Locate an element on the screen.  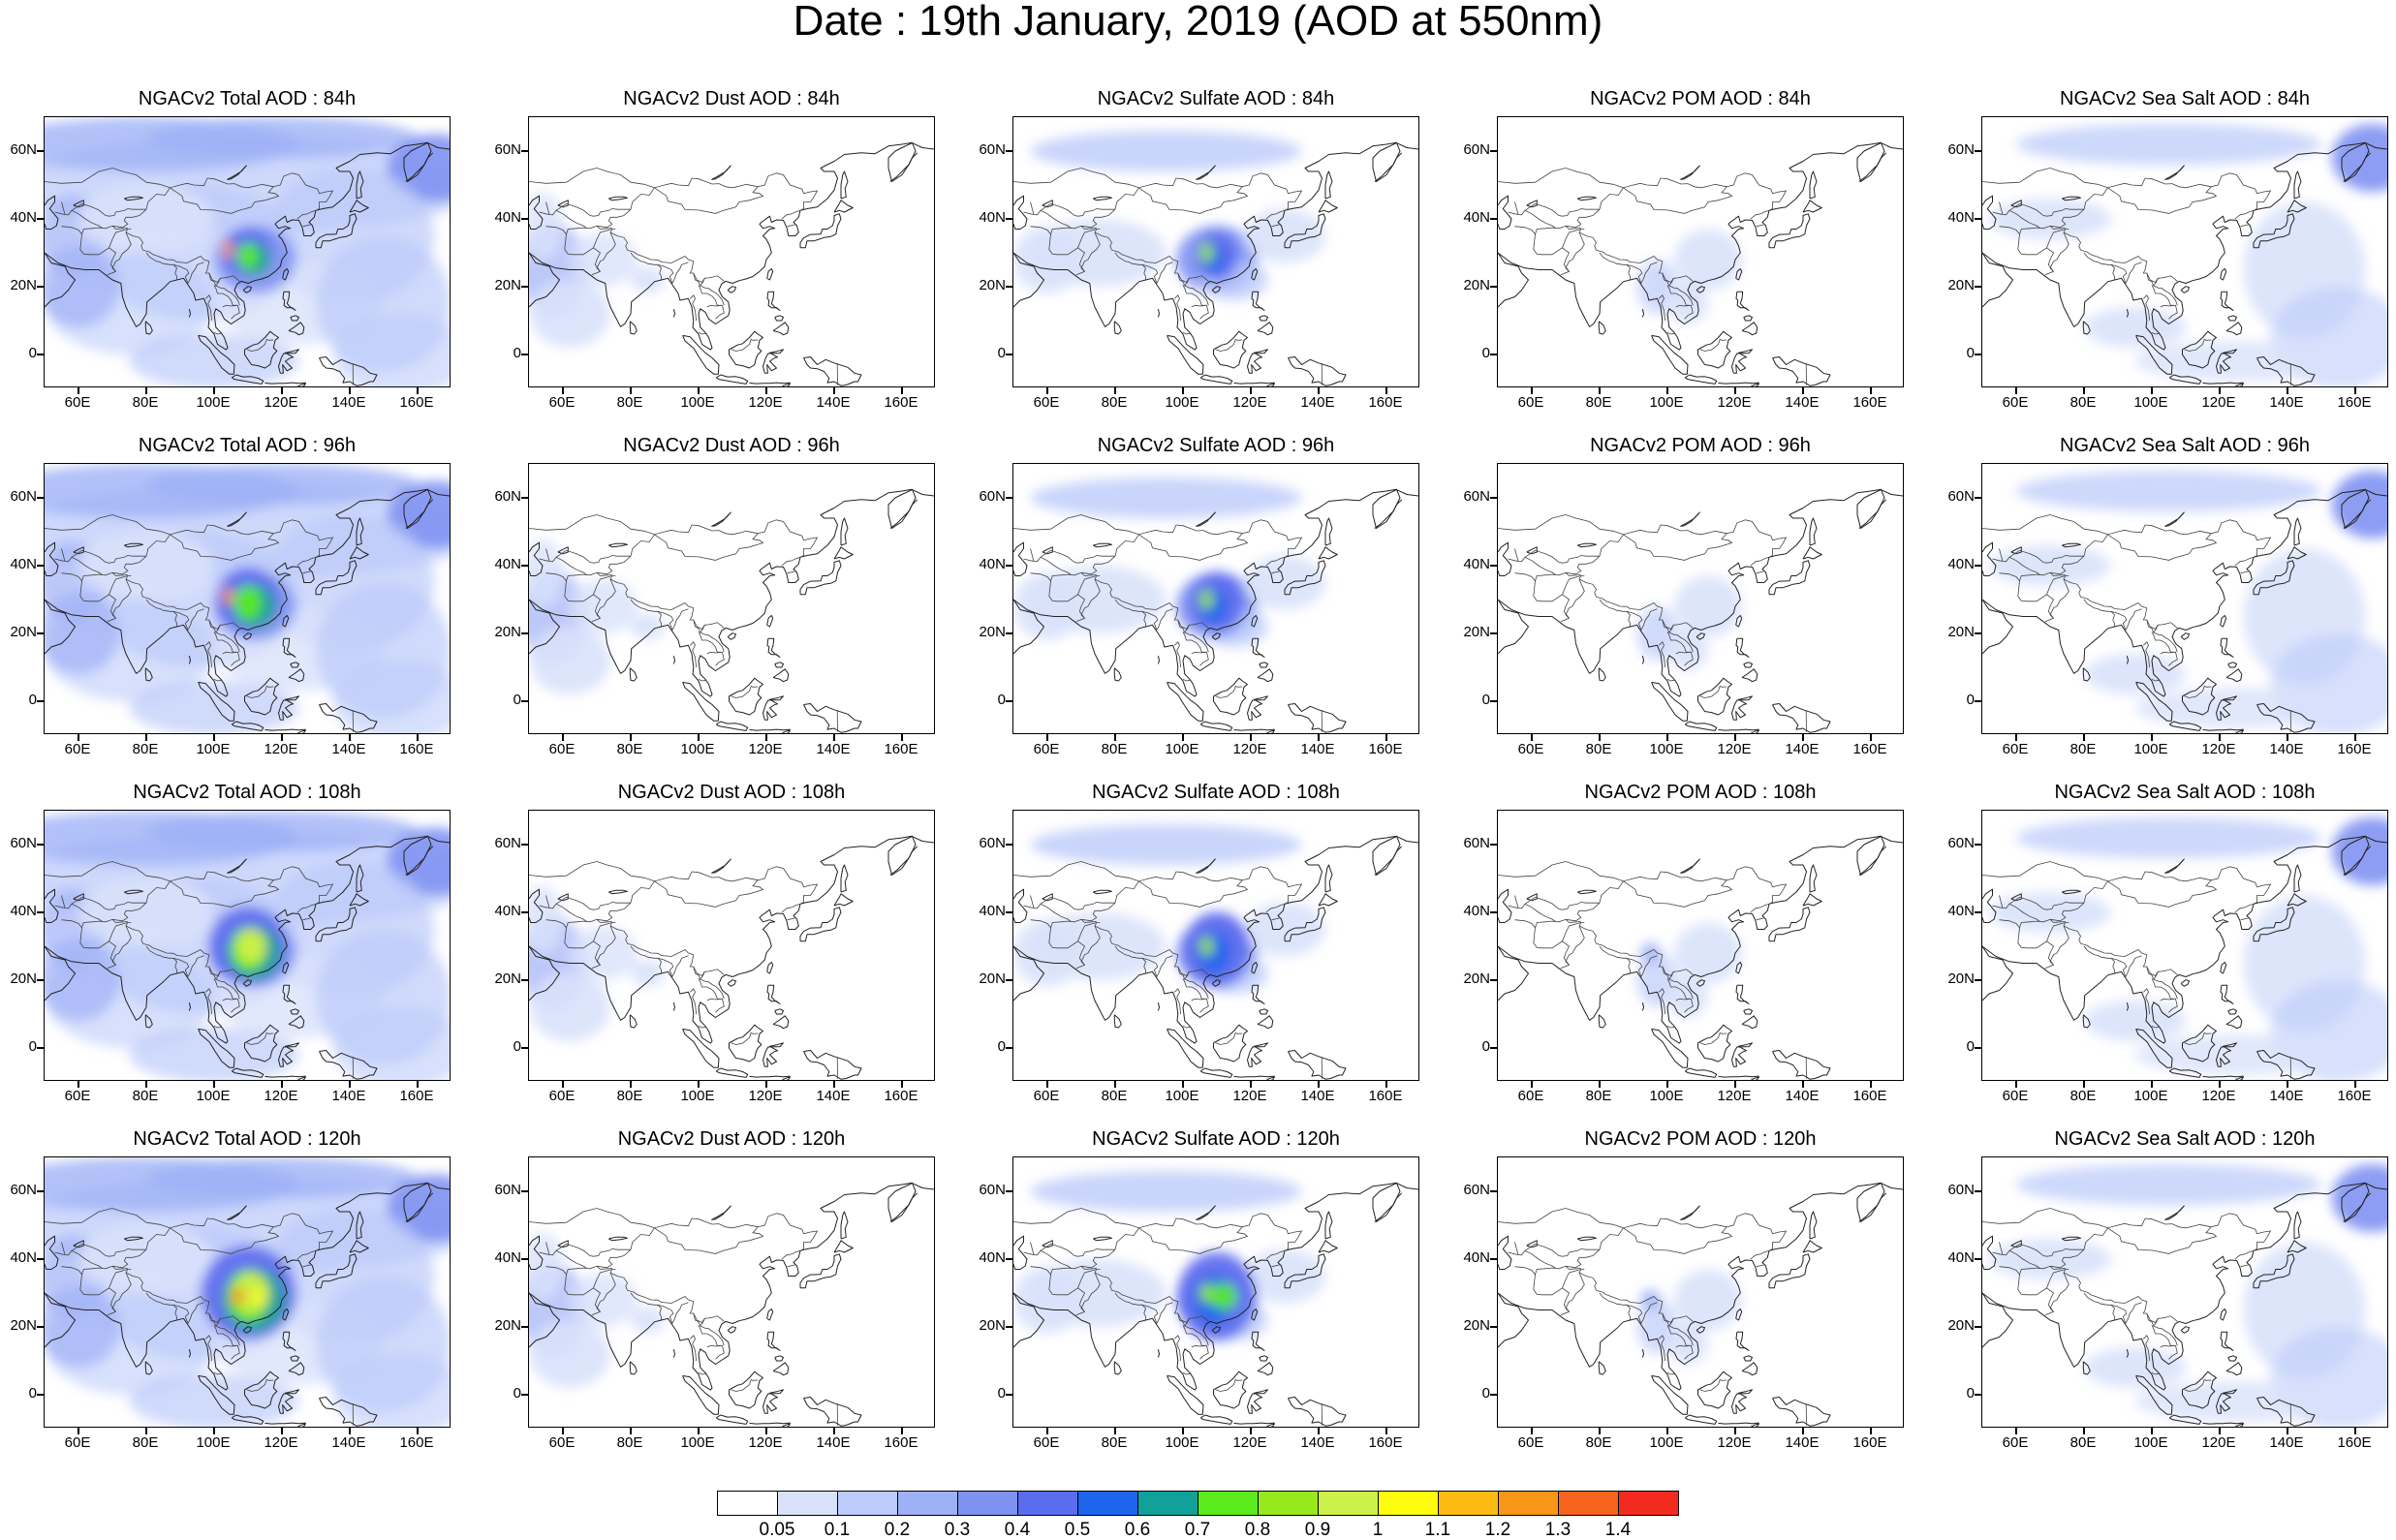
lat-tick-label: 0 is located at coordinates (987, 1394).